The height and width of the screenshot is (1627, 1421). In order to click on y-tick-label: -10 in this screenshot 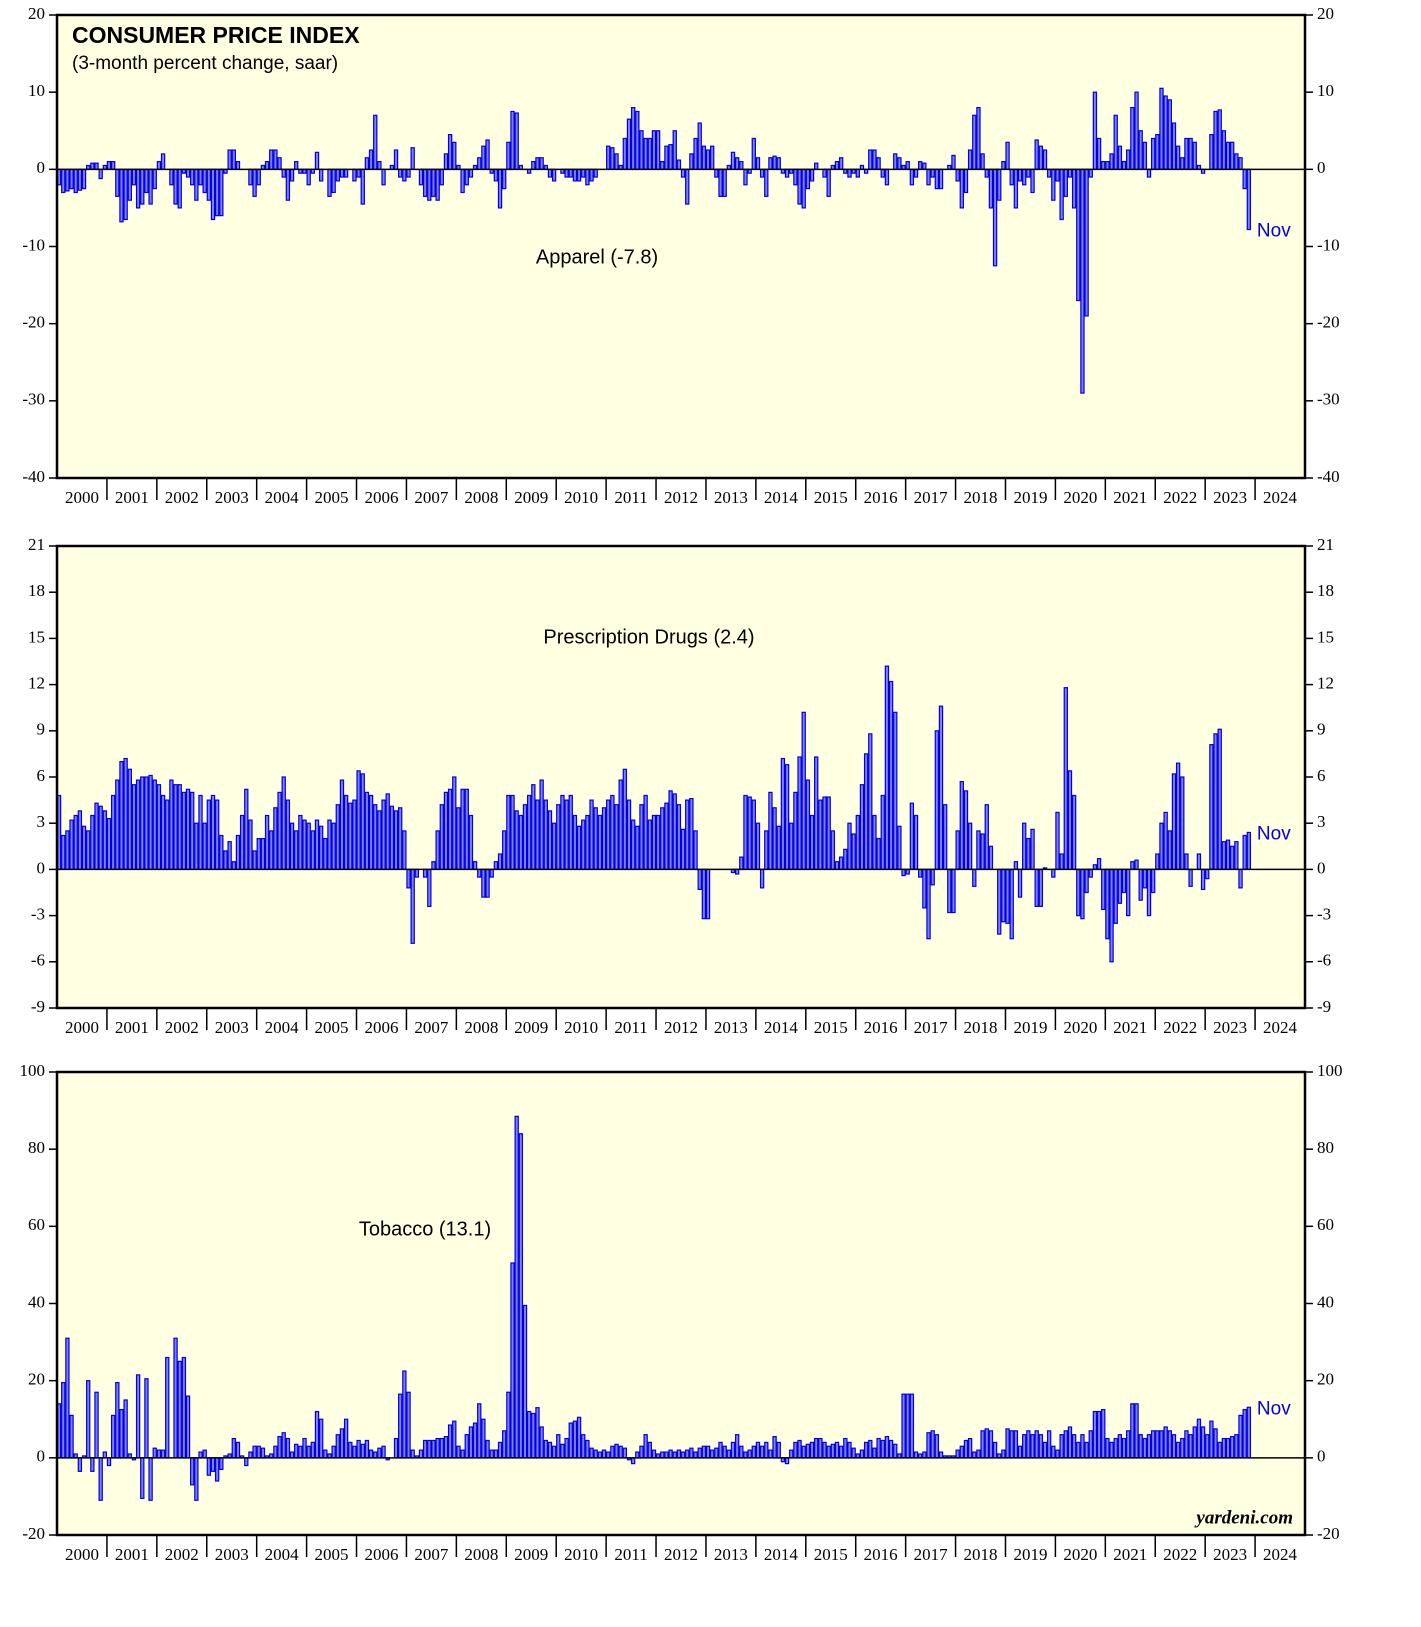, I will do `click(1328, 244)`.